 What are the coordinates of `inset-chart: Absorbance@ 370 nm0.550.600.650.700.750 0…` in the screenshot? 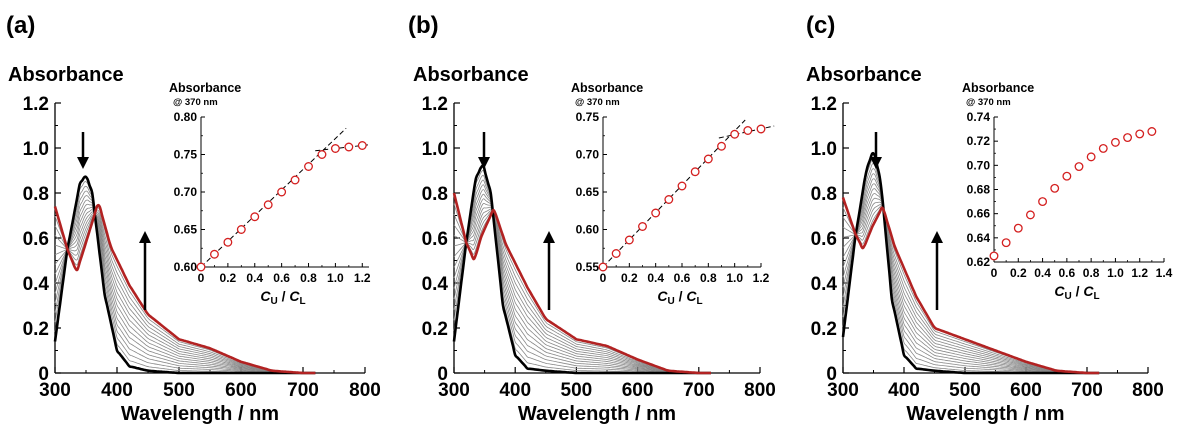 It's located at (673, 194).